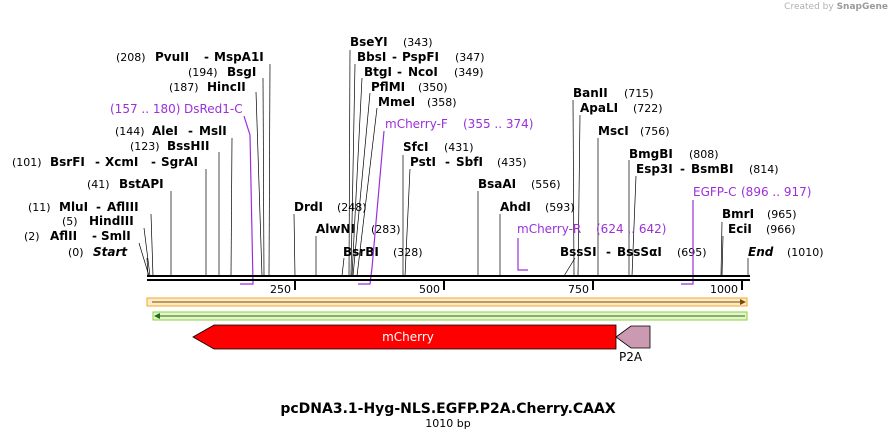  Describe the element at coordinates (740, 229) in the screenshot. I see `site-label: EciI` at that location.